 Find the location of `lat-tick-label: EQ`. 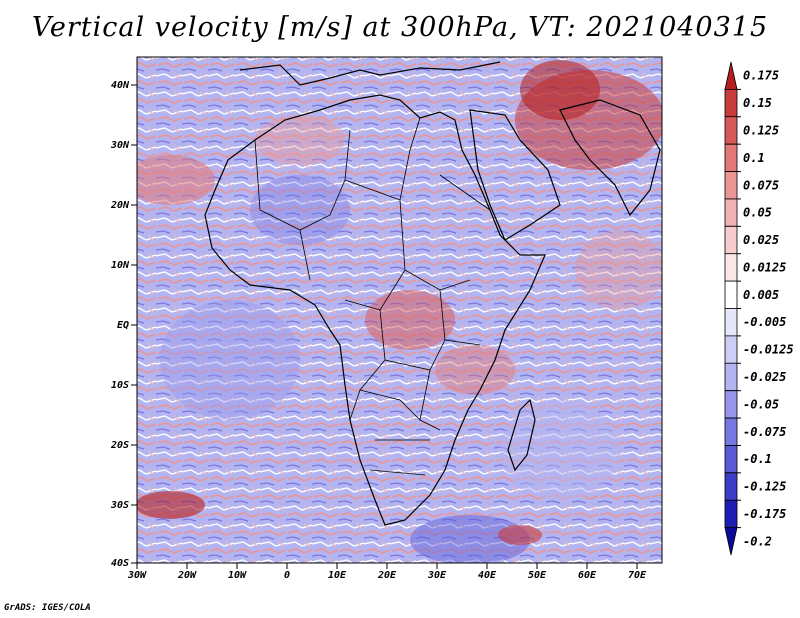

lat-tick-label: EQ is located at coordinates (123, 325).